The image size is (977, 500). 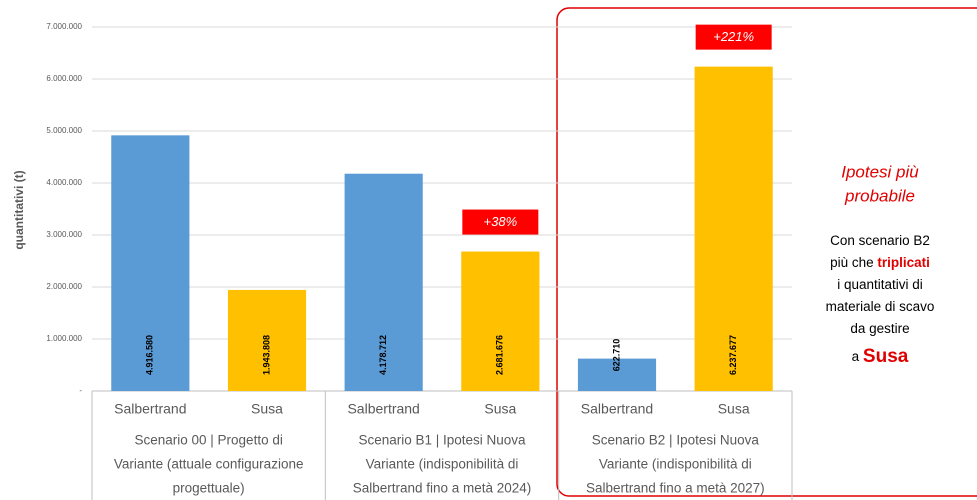 I want to click on group-label: Scenario B1 | Ipotesi Nuova, so click(x=442, y=440).